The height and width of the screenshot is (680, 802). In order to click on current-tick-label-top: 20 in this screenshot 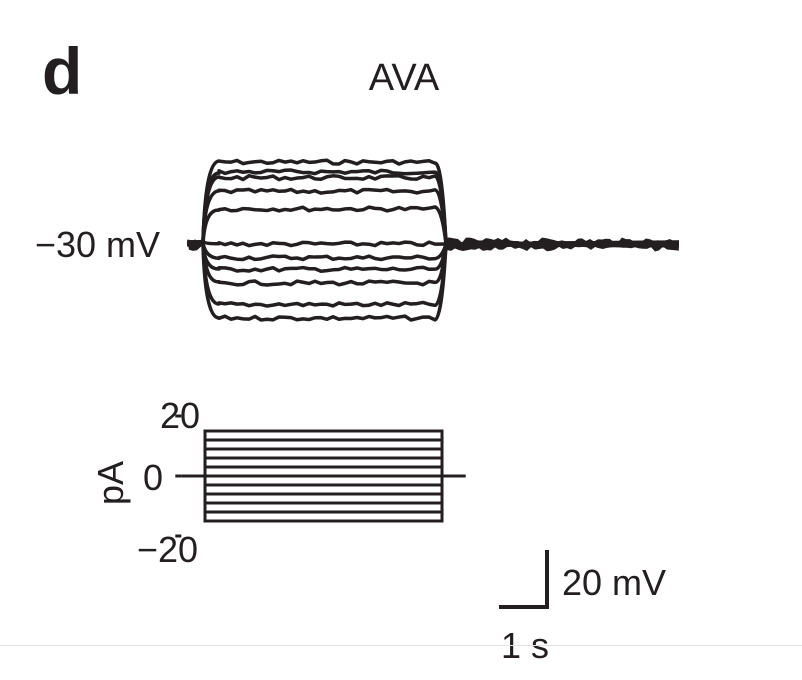, I will do `click(180, 415)`.